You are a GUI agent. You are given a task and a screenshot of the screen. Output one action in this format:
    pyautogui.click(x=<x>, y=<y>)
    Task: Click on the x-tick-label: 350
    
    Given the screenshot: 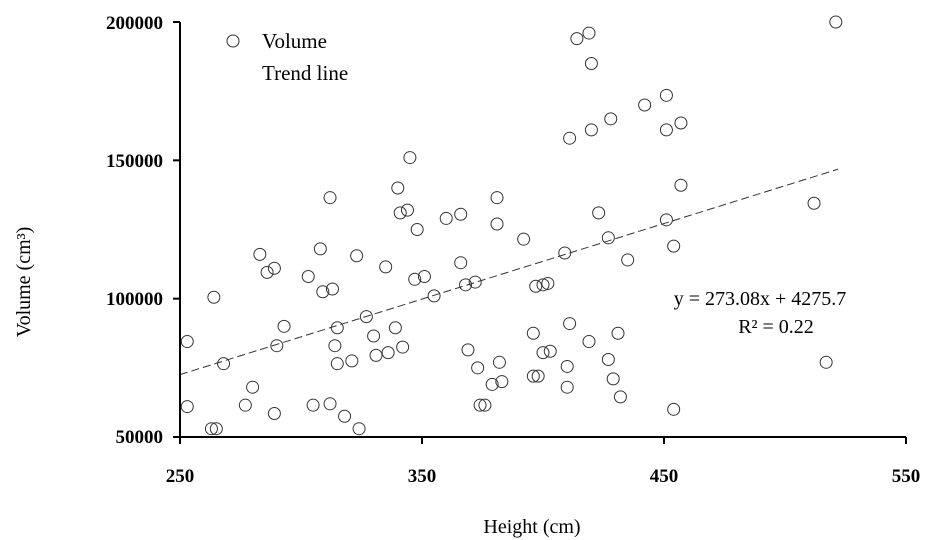 What is the action you would take?
    pyautogui.click(x=422, y=476)
    